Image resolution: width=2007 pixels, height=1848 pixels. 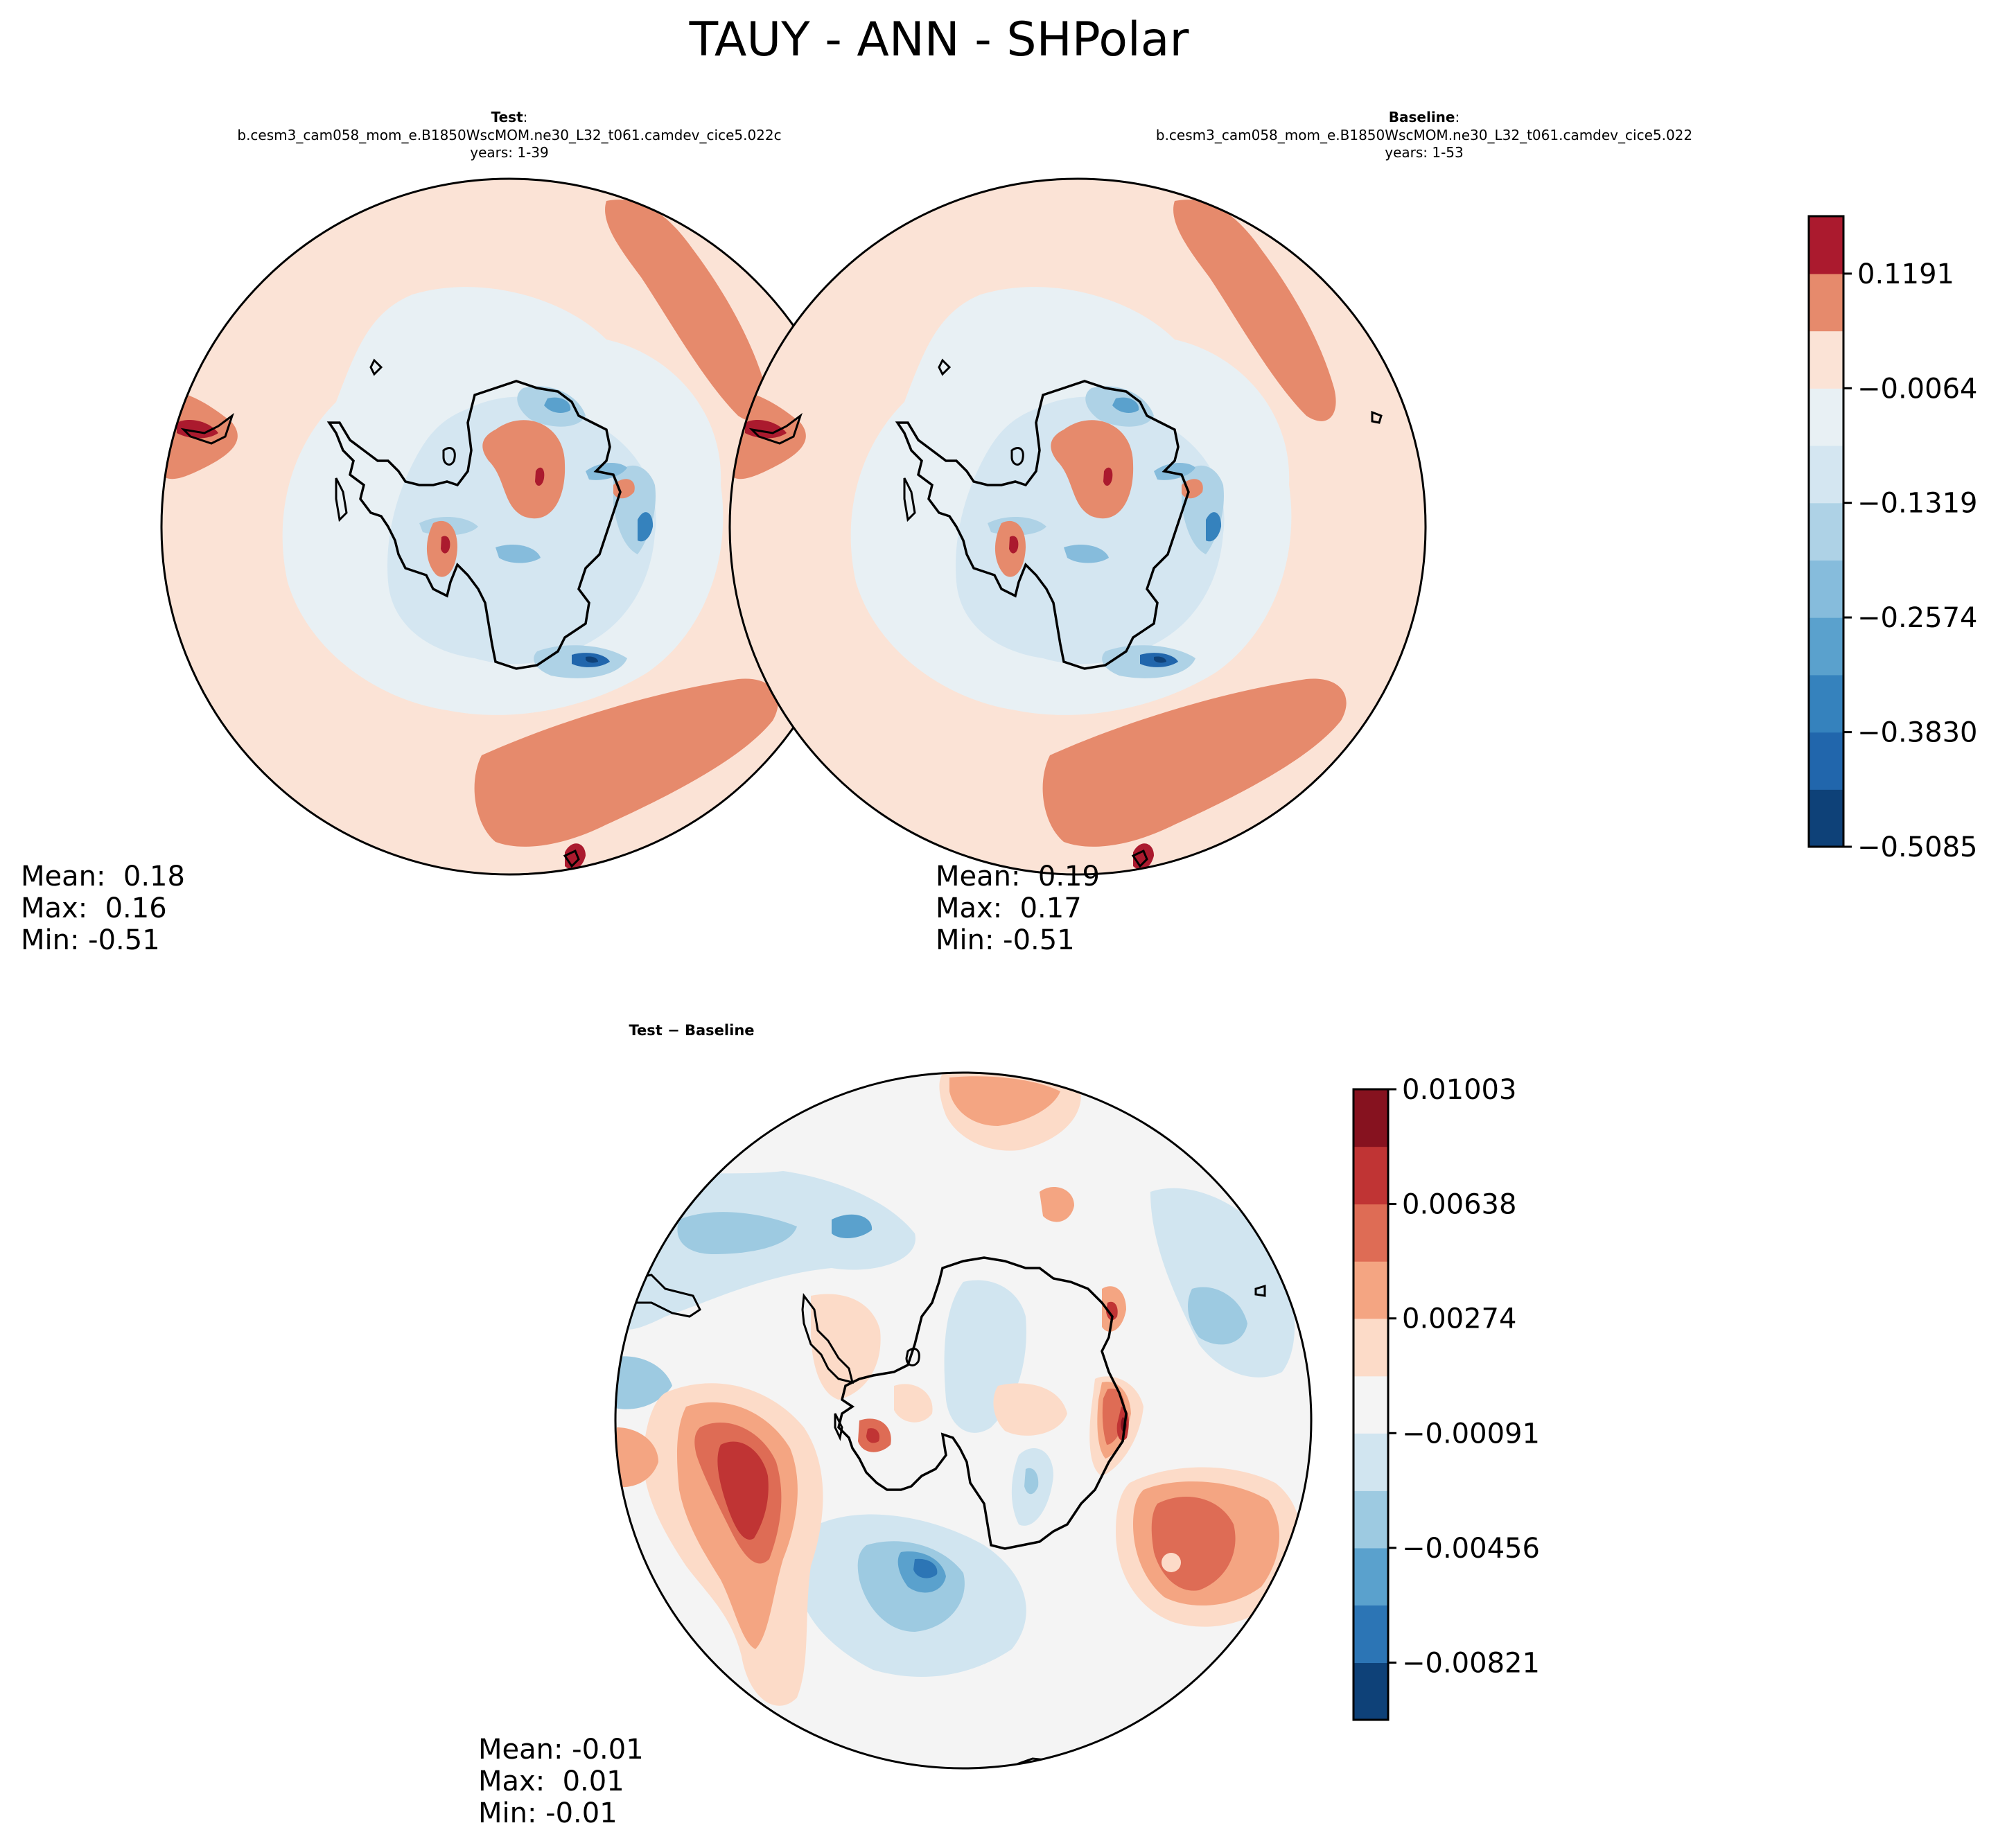 What do you see at coordinates (1459, 1090) in the screenshot?
I see `colorbar-diff-tick-label: 0.01003` at bounding box center [1459, 1090].